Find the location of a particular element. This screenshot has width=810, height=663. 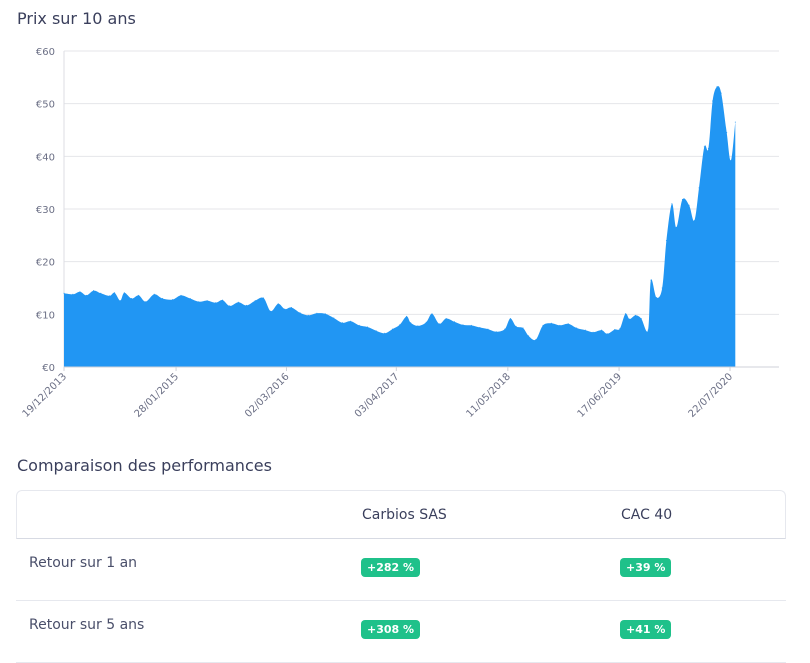

y-tick-label: €40 is located at coordinates (45, 157).